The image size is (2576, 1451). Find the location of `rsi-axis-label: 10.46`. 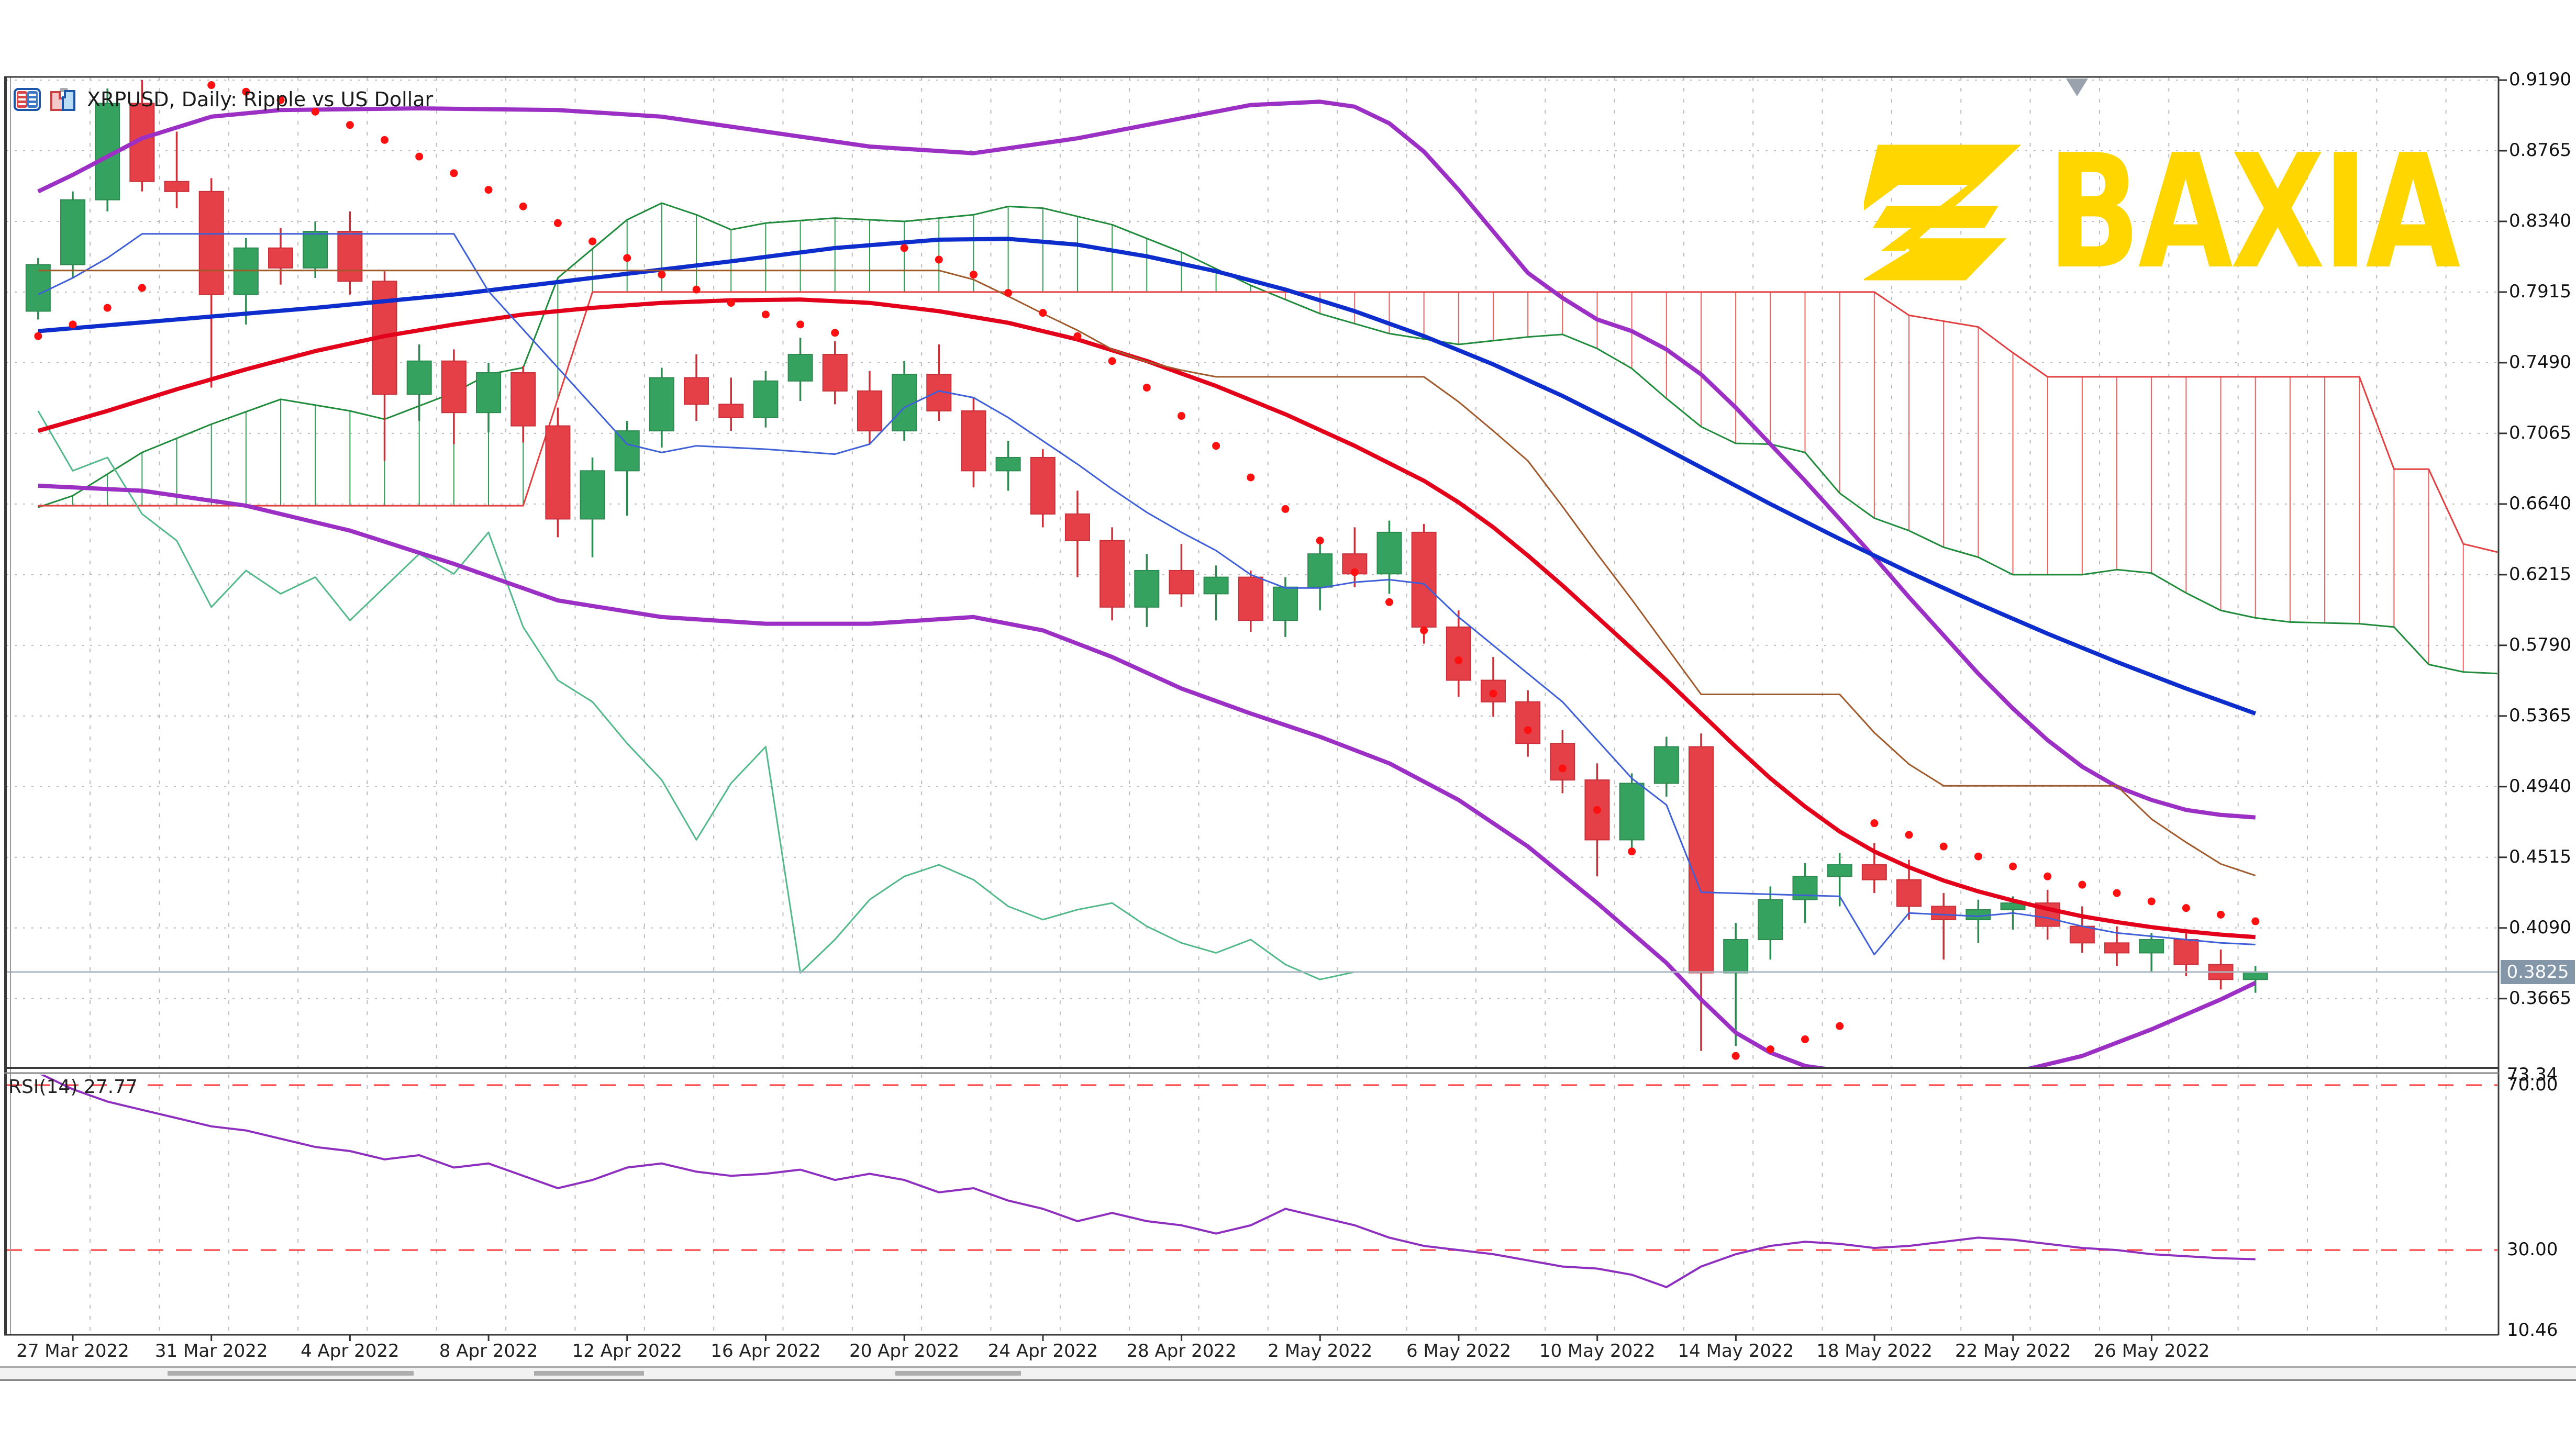

rsi-axis-label: 10.46 is located at coordinates (2532, 1331).